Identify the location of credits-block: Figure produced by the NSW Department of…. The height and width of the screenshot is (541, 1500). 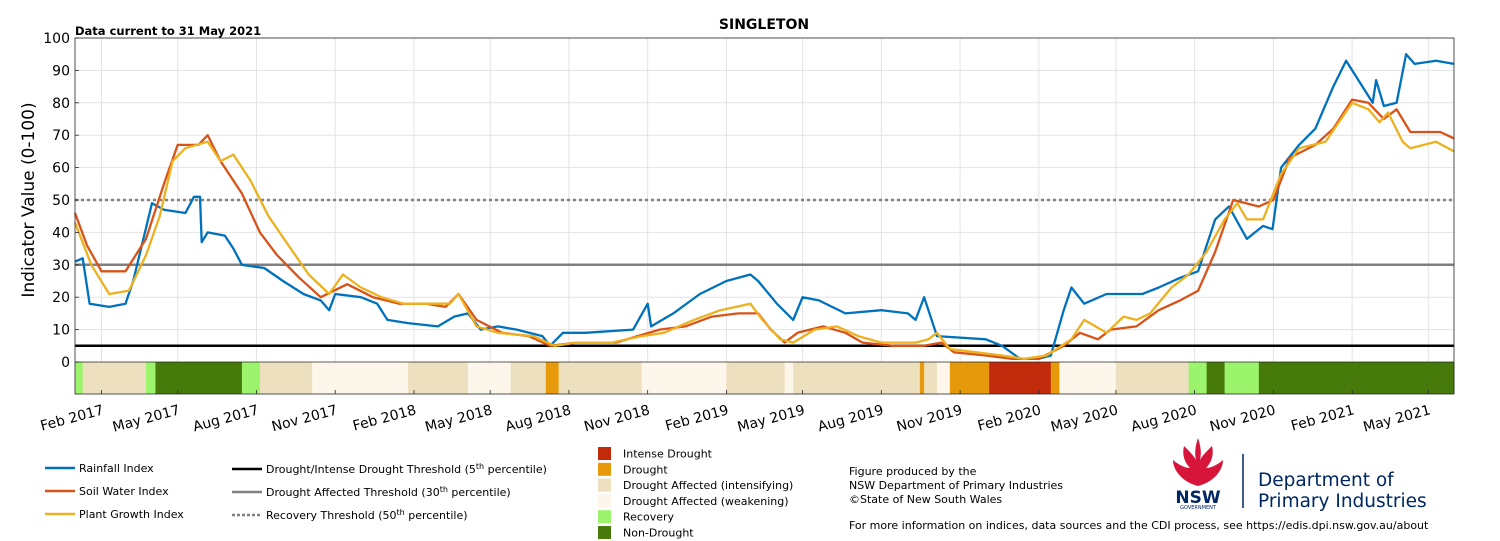
(956, 486).